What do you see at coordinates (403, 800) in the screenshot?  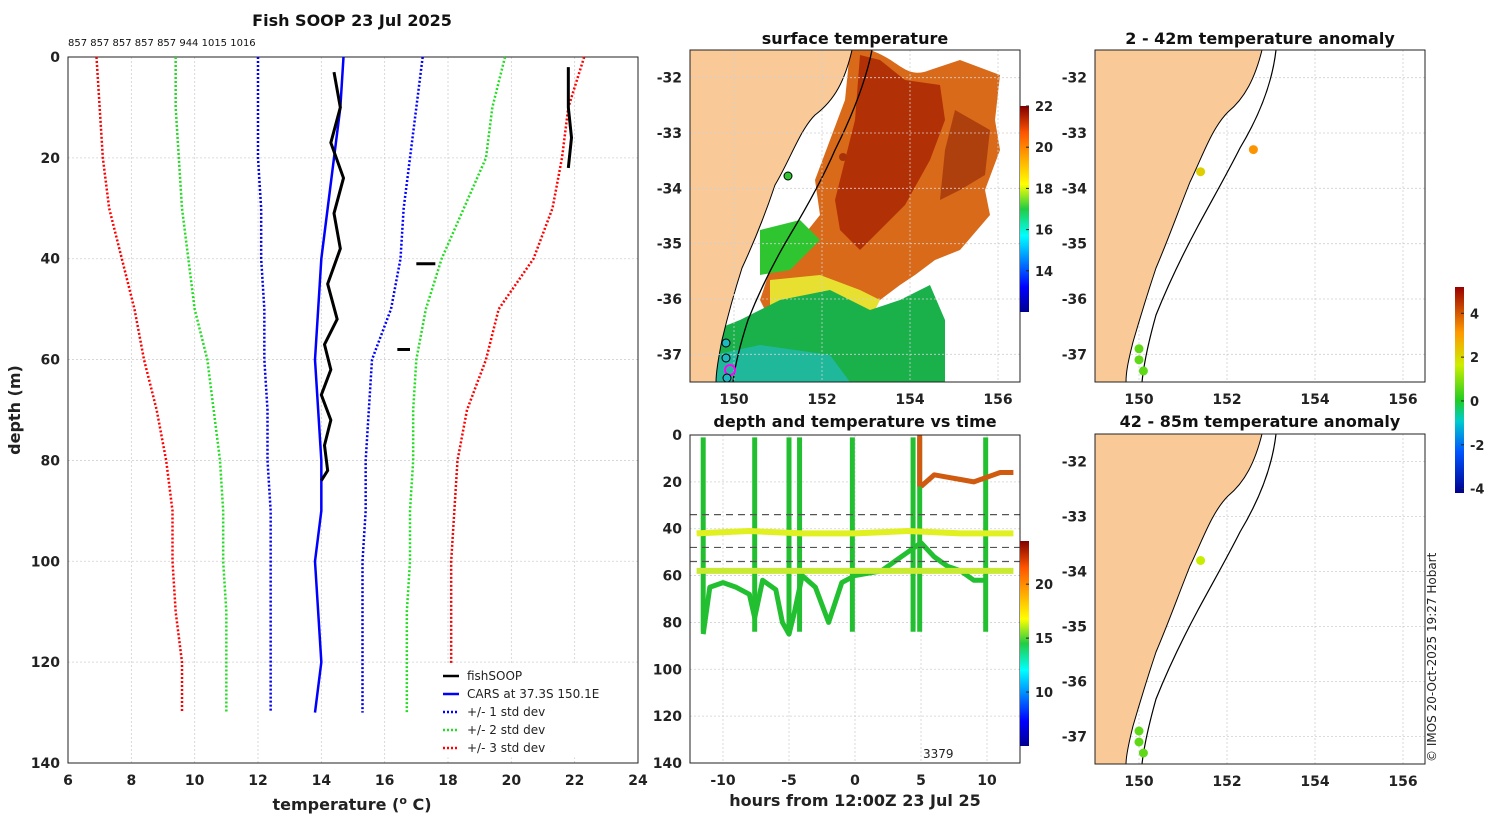 I see `profile-xlabel-sup: o` at bounding box center [403, 800].